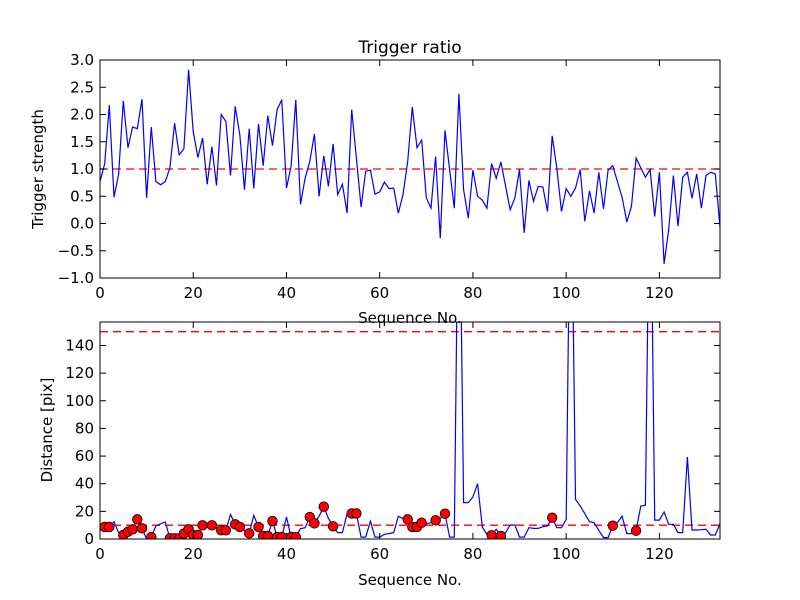  Describe the element at coordinates (47, 430) in the screenshot. I see `y-axis-label: Distance [pix]` at that location.